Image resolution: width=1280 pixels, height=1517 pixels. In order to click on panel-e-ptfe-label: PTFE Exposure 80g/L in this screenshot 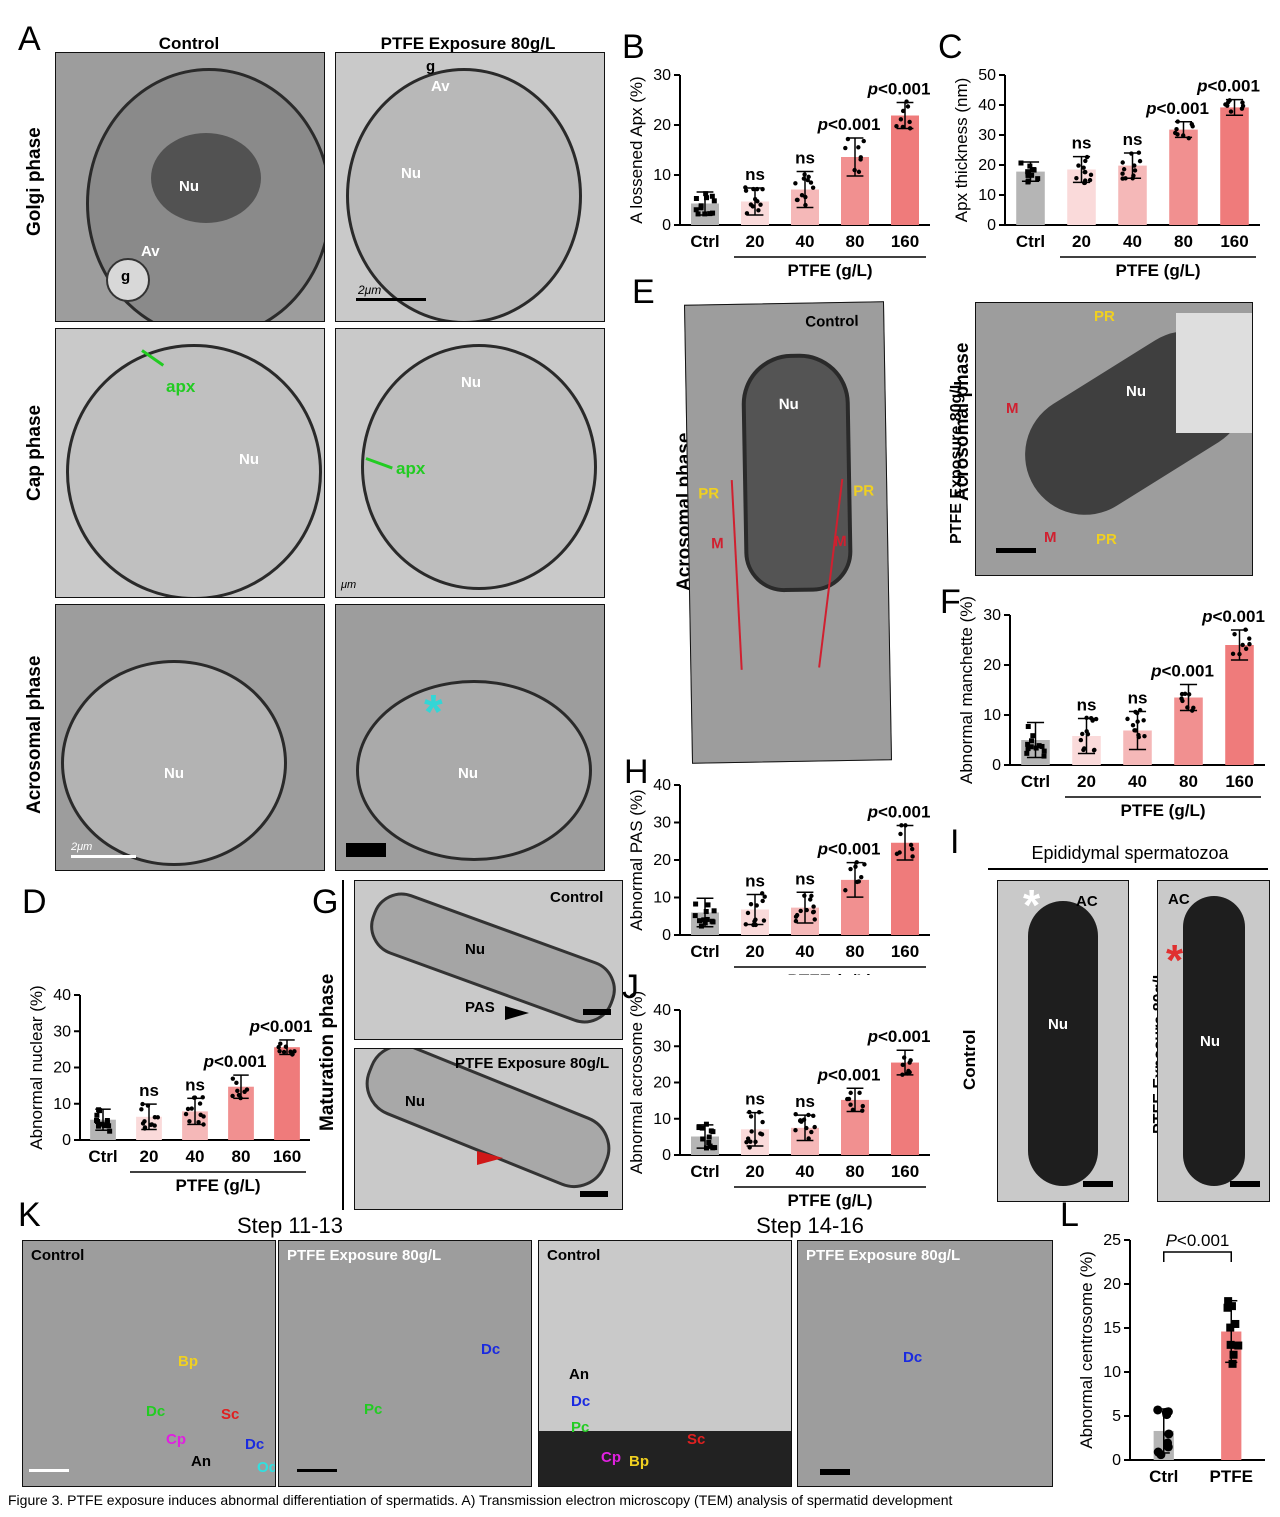, I will do `click(956, 461)`.